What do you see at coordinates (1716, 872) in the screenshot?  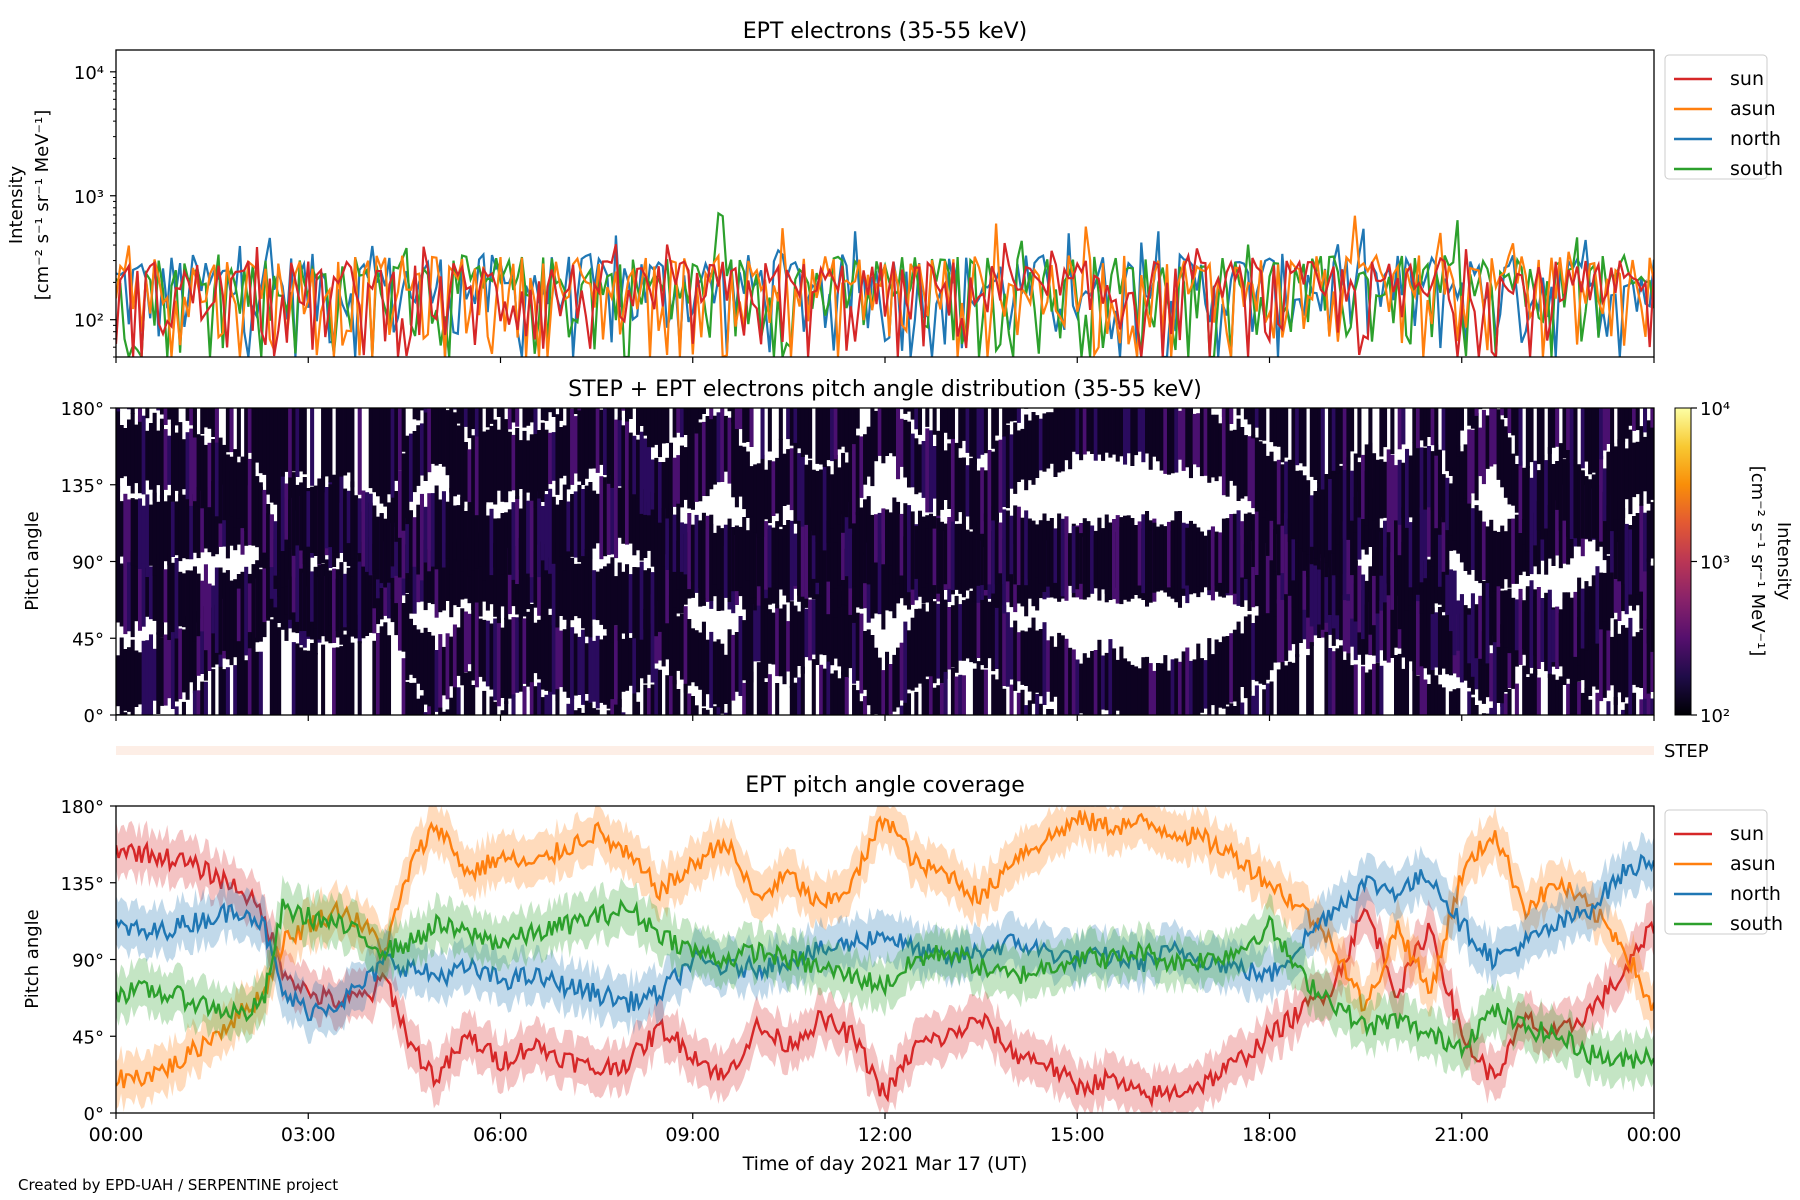 I see `legend-frame` at bounding box center [1716, 872].